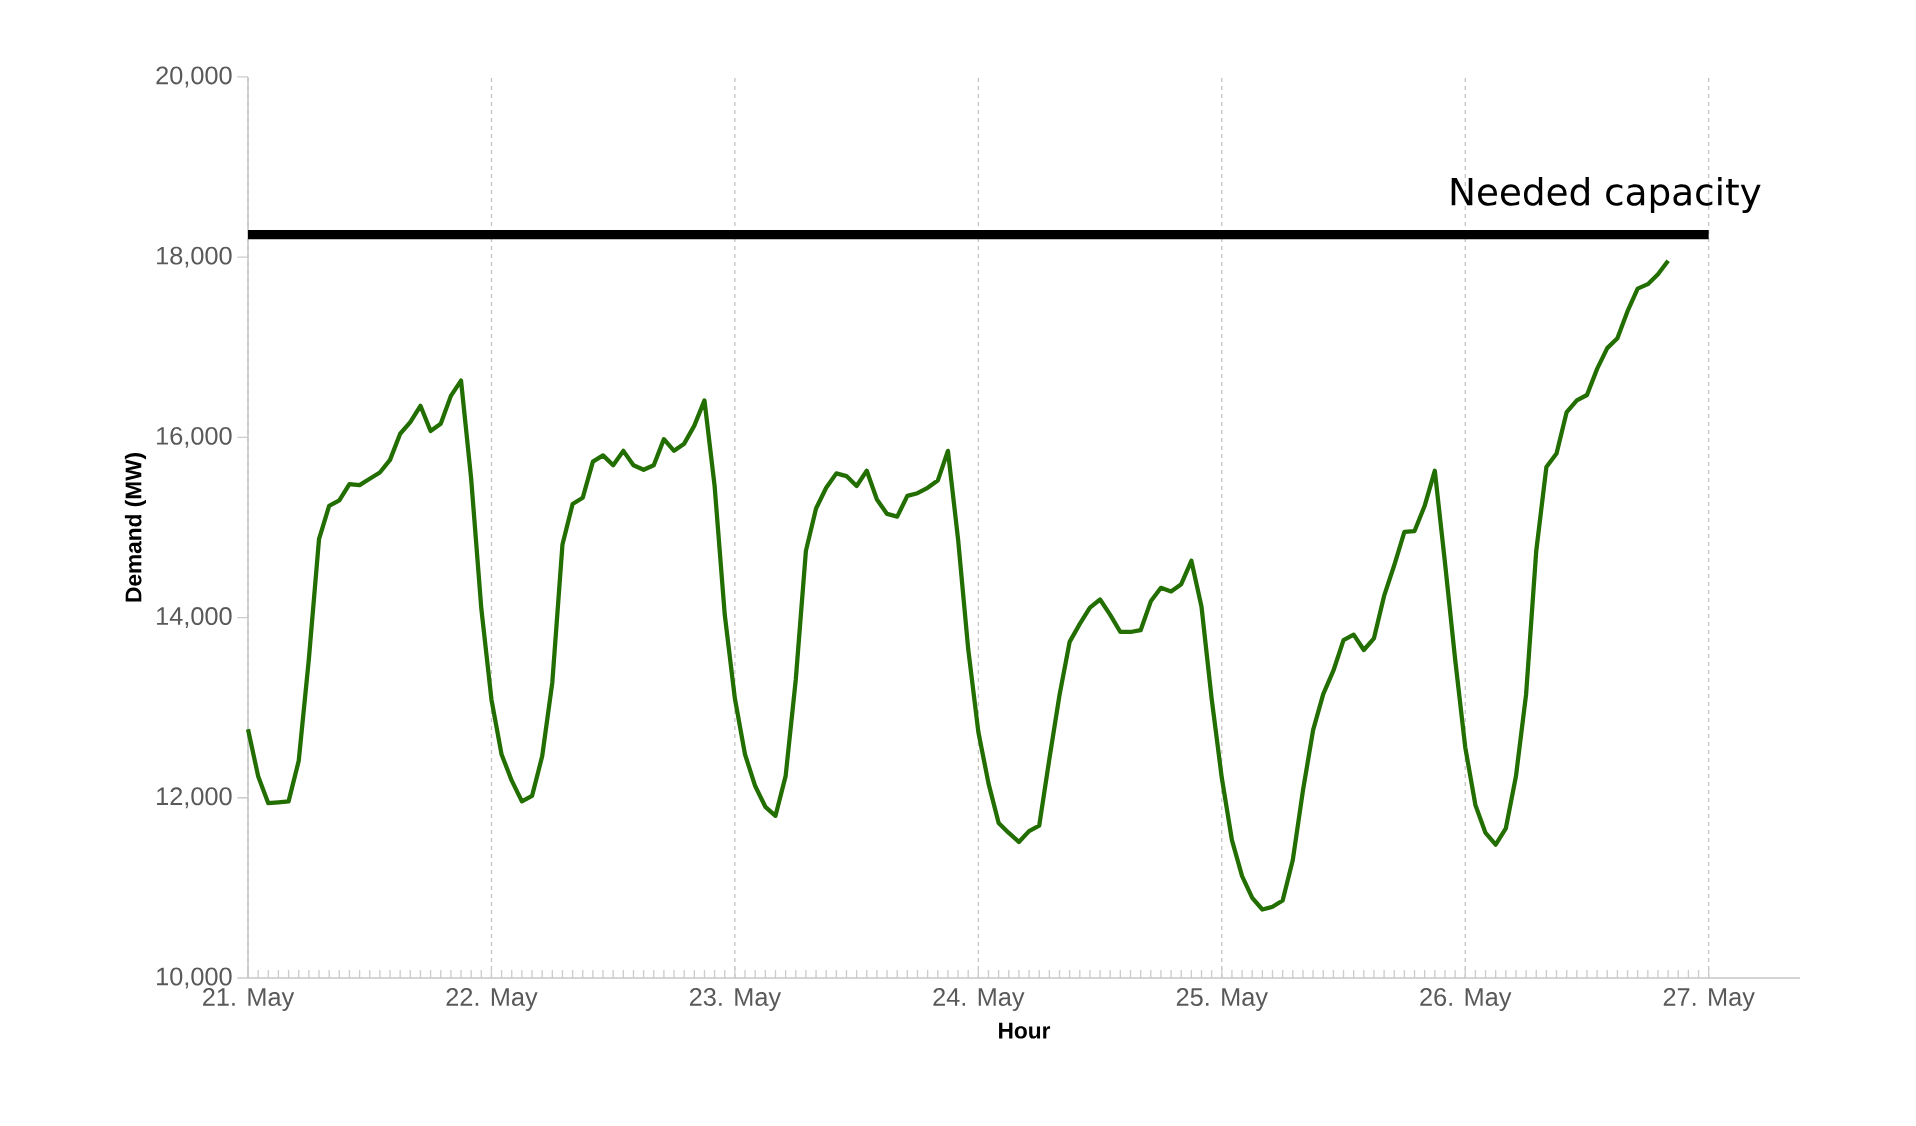 Image resolution: width=1916 pixels, height=1126 pixels. What do you see at coordinates (194, 77) in the screenshot?
I see `y-tick-label: 20,000` at bounding box center [194, 77].